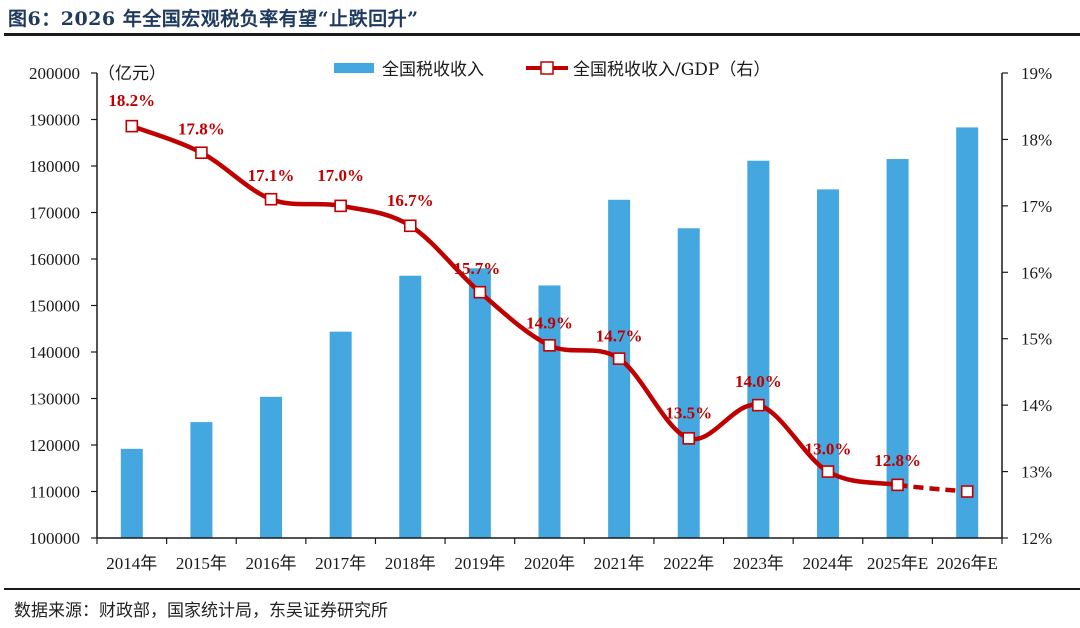 The height and width of the screenshot is (628, 1080). I want to click on right-axis-tick-label: 18%, so click(1036, 139).